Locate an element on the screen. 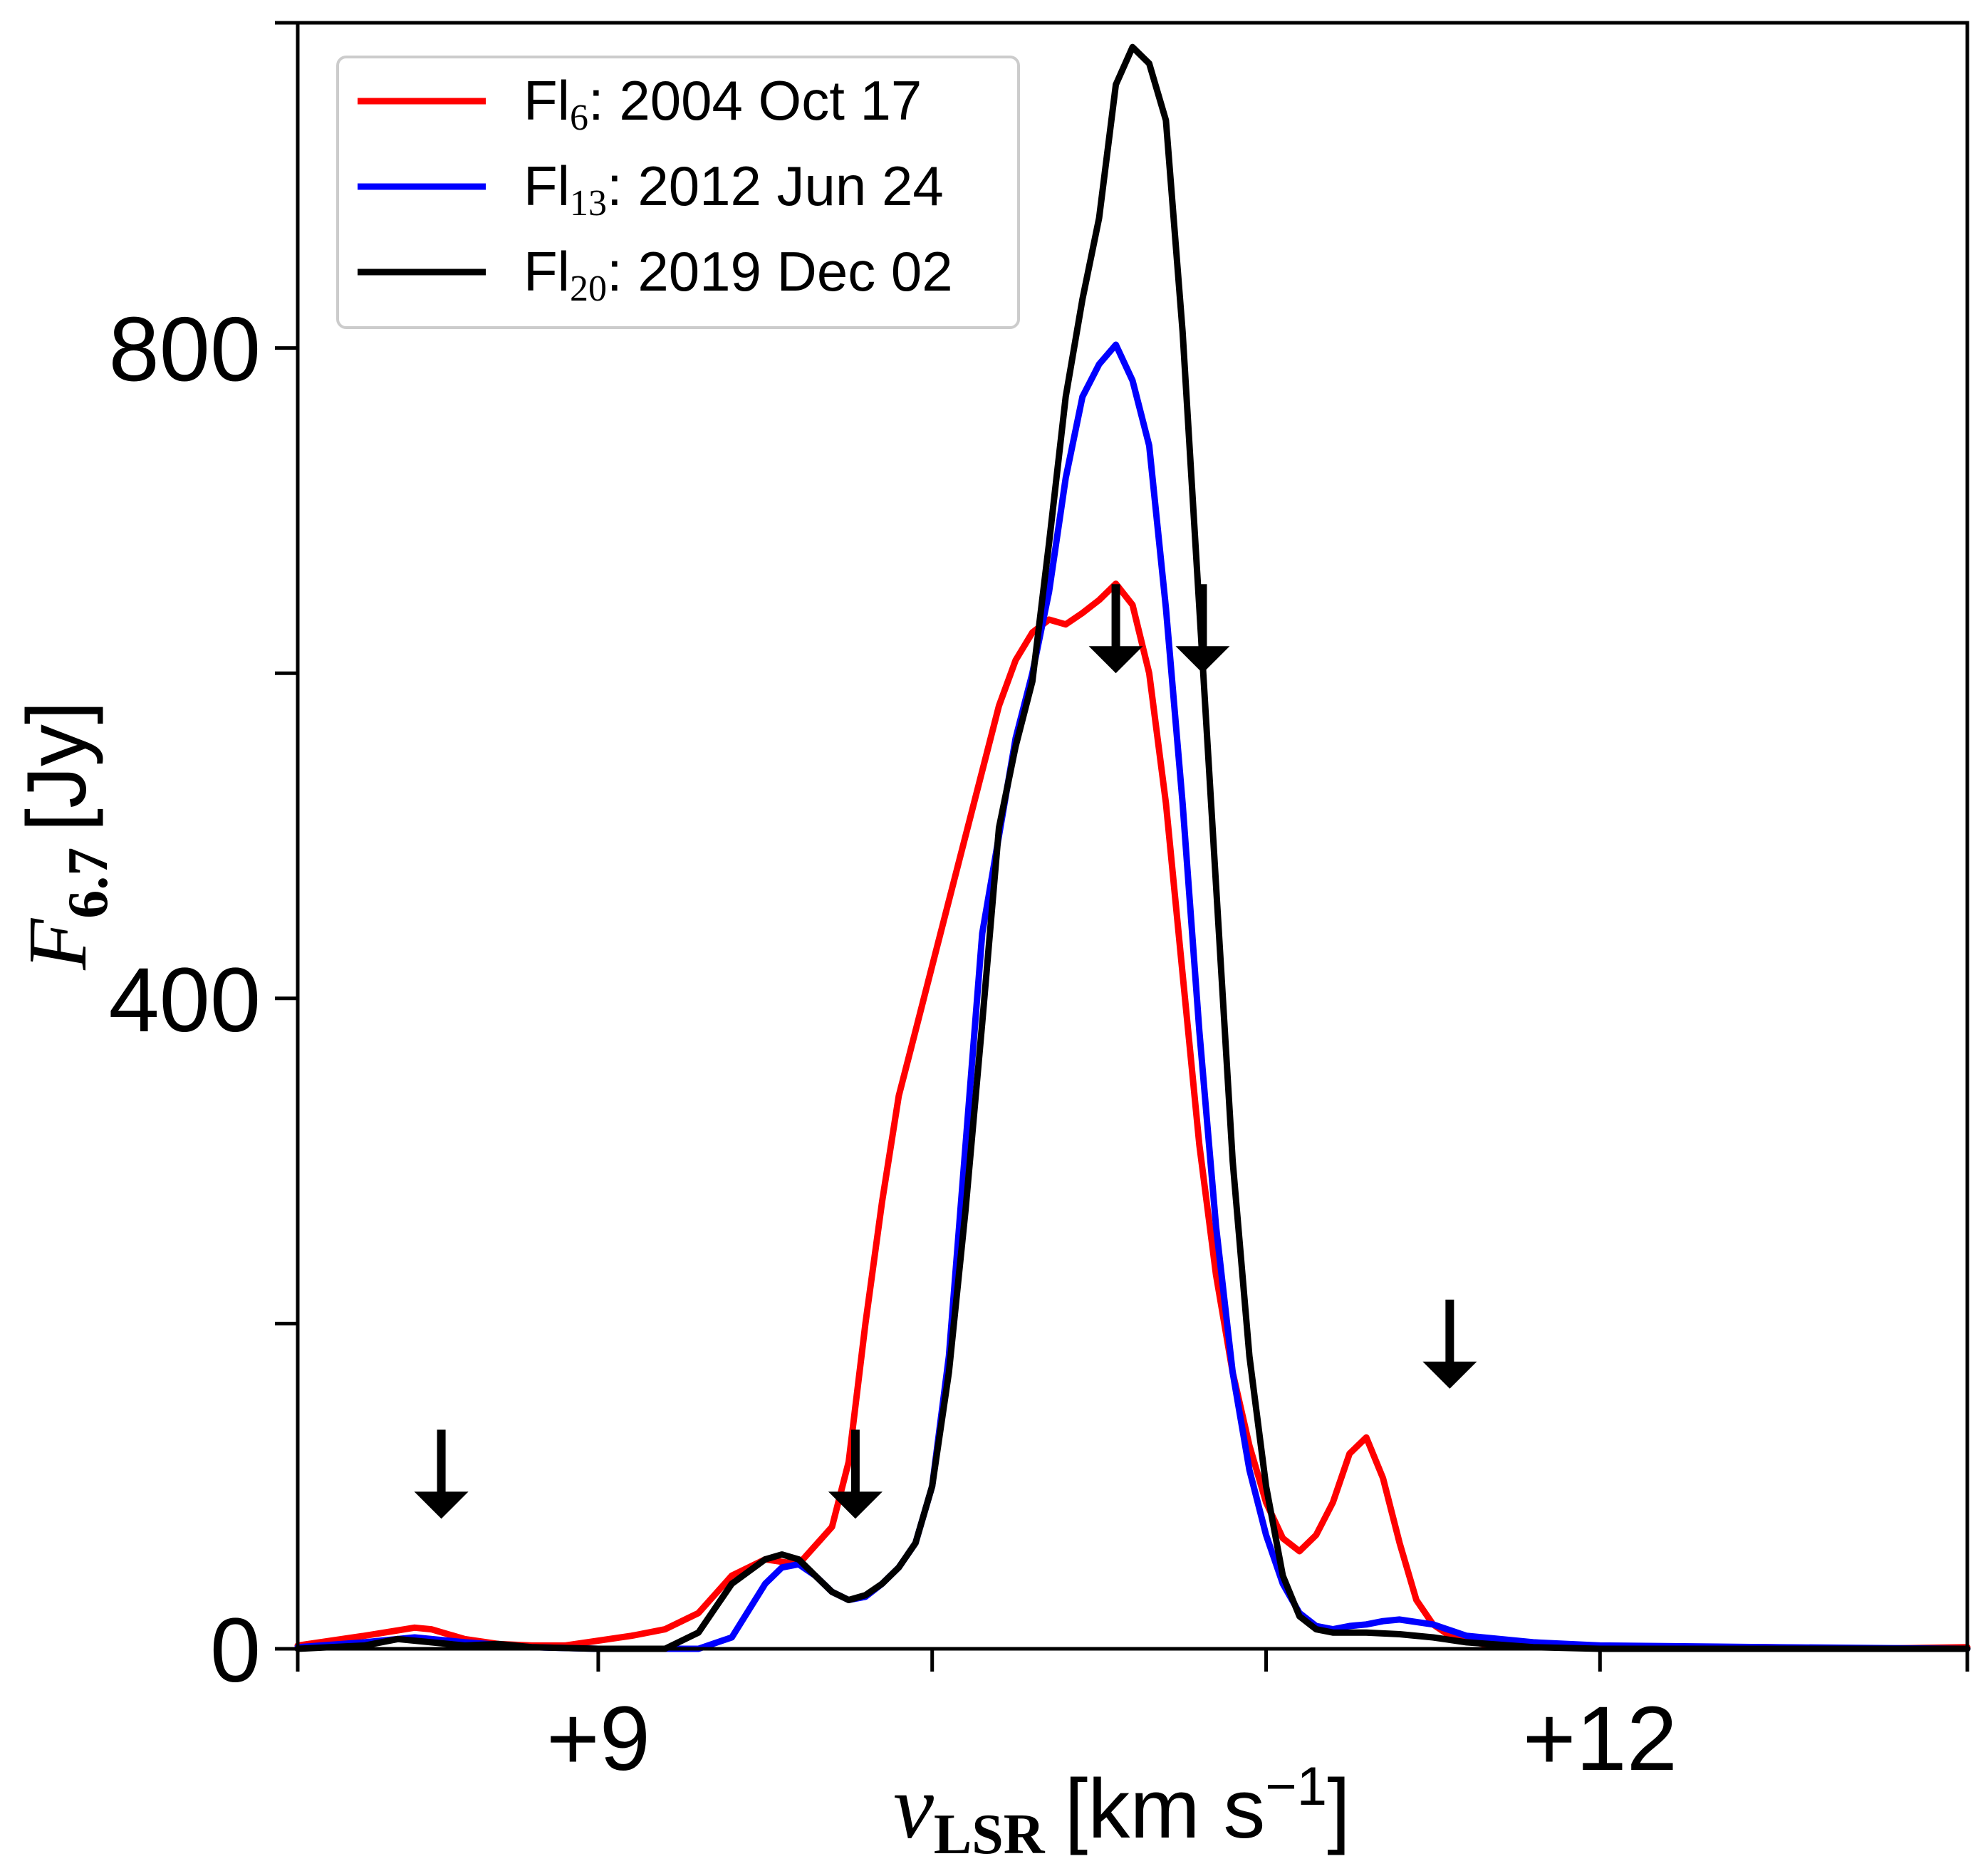 This screenshot has height=1876, width=1978. y-axis-units: [Jy] is located at coordinates (57, 766).